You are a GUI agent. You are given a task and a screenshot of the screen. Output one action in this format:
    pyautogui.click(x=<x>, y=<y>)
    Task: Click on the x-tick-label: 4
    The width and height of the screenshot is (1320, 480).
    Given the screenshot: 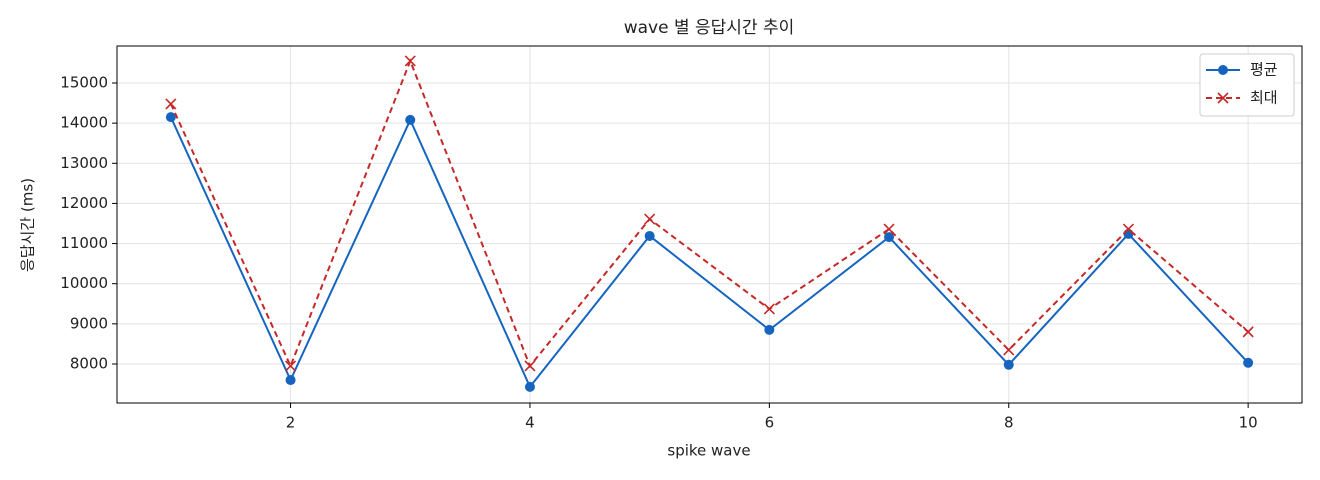 What is the action you would take?
    pyautogui.click(x=530, y=423)
    